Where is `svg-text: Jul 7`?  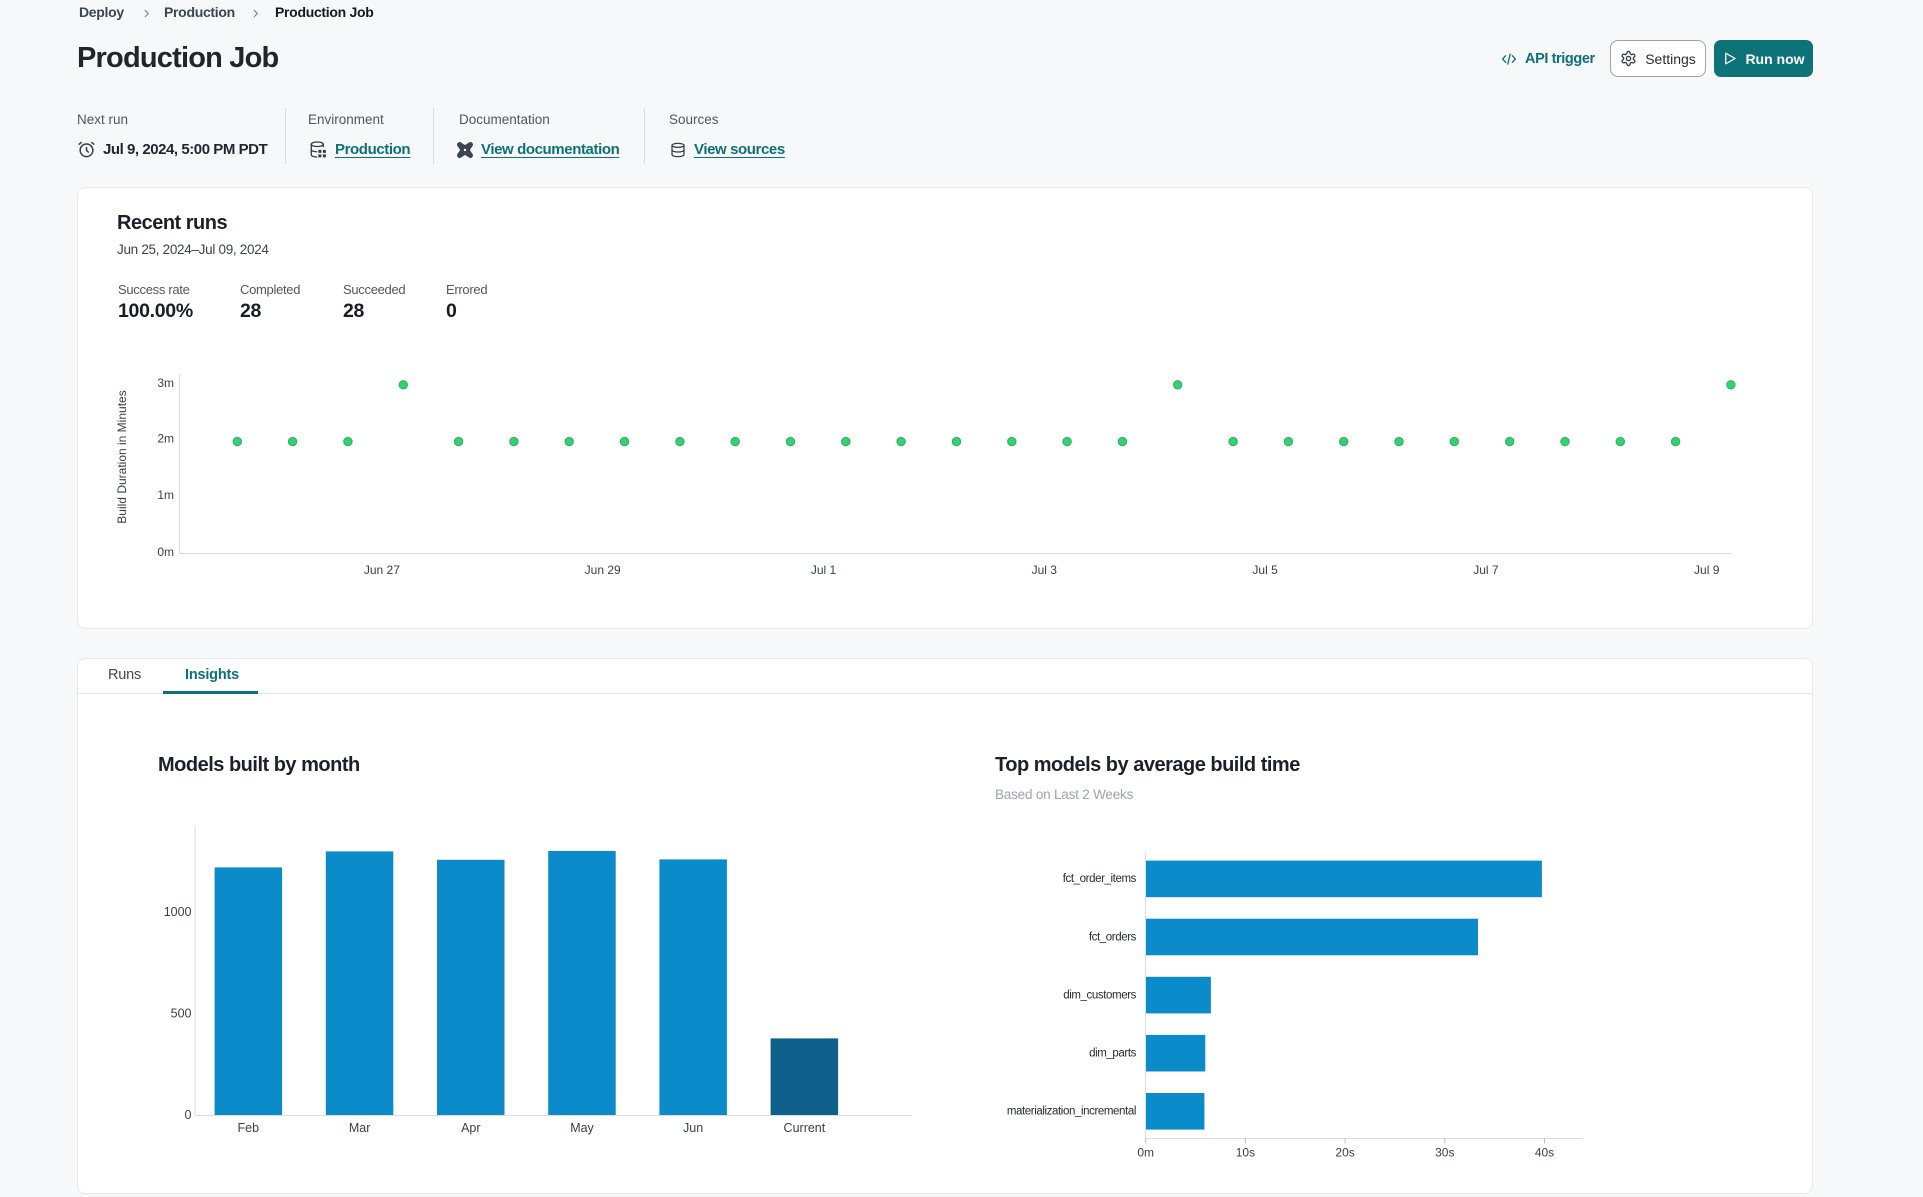
svg-text: Jul 7 is located at coordinates (1486, 570).